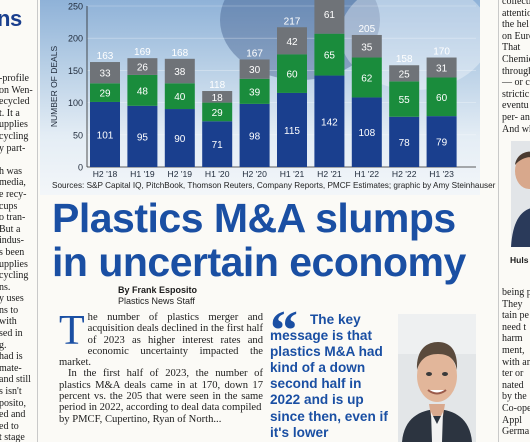 Image resolution: width=530 pixels, height=442 pixels. What do you see at coordinates (15, 380) in the screenshot?
I see `left-column-line: and still` at bounding box center [15, 380].